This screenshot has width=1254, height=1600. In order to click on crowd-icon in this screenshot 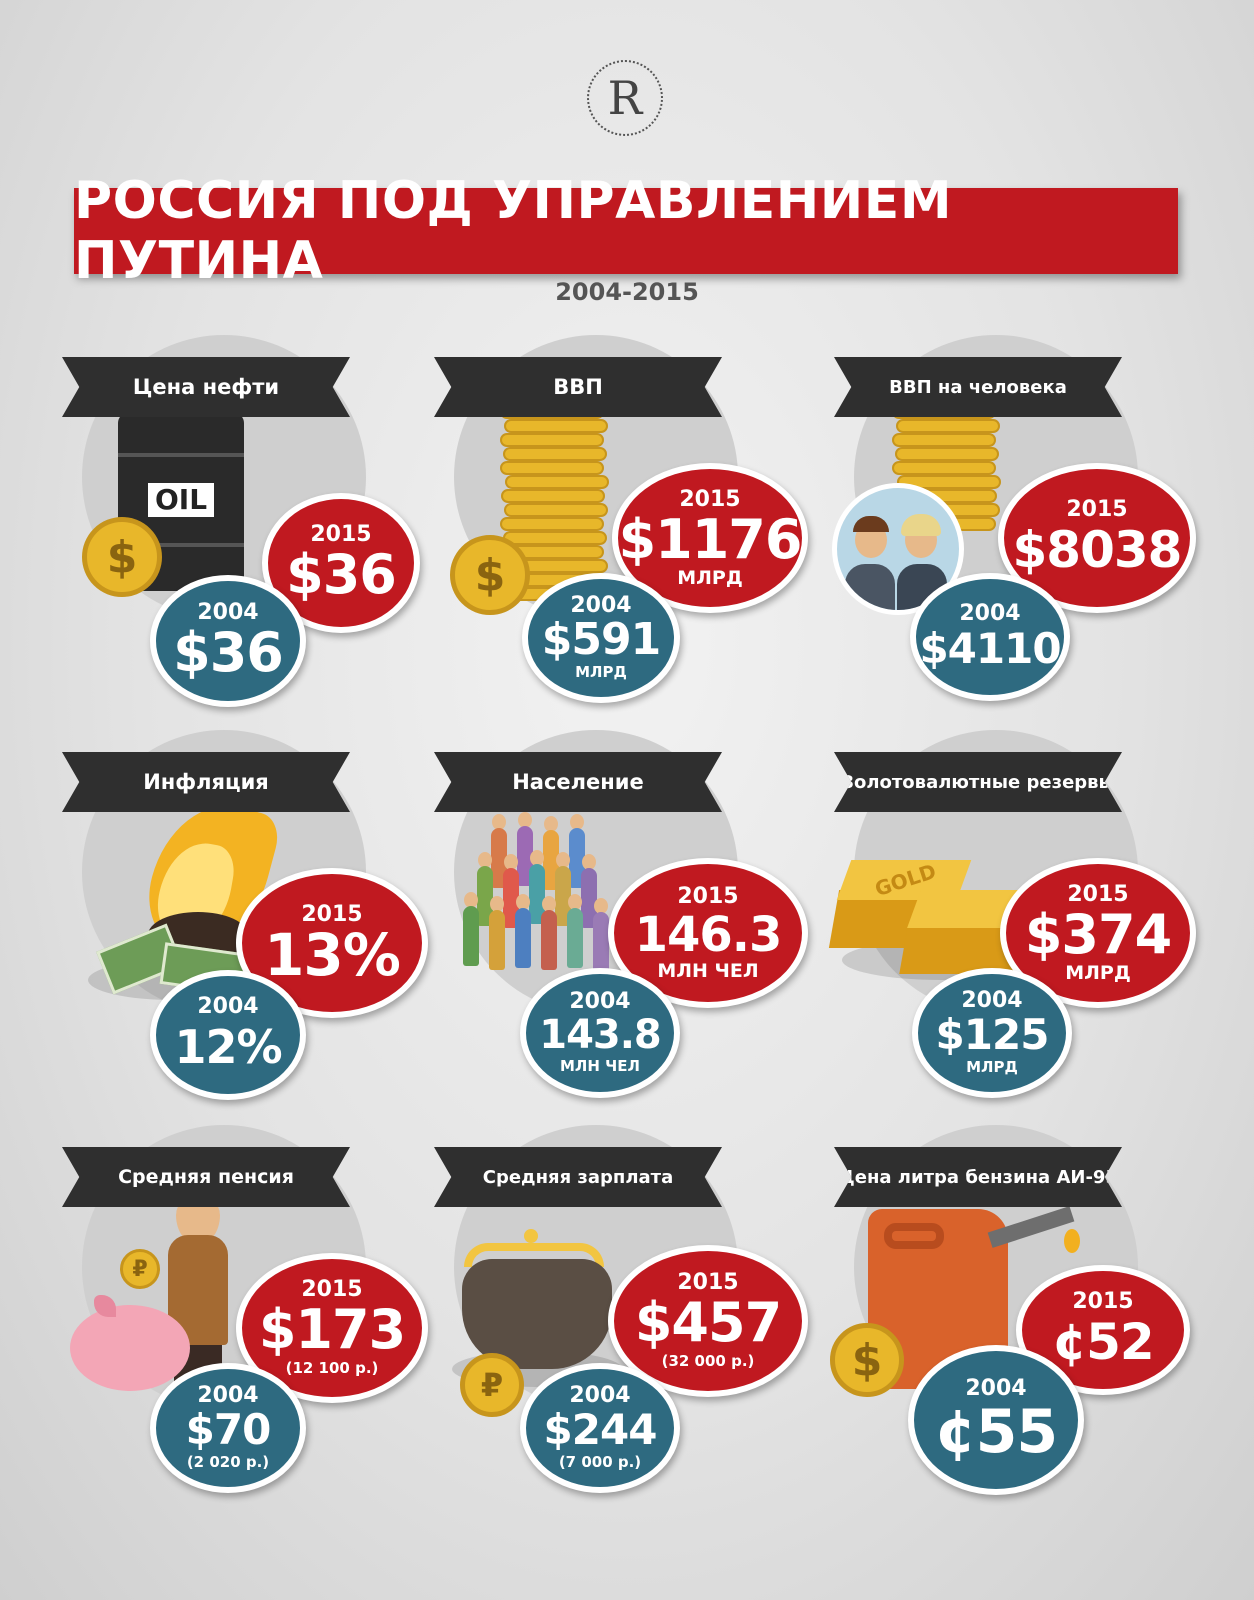, I will do `click(537, 910)`.